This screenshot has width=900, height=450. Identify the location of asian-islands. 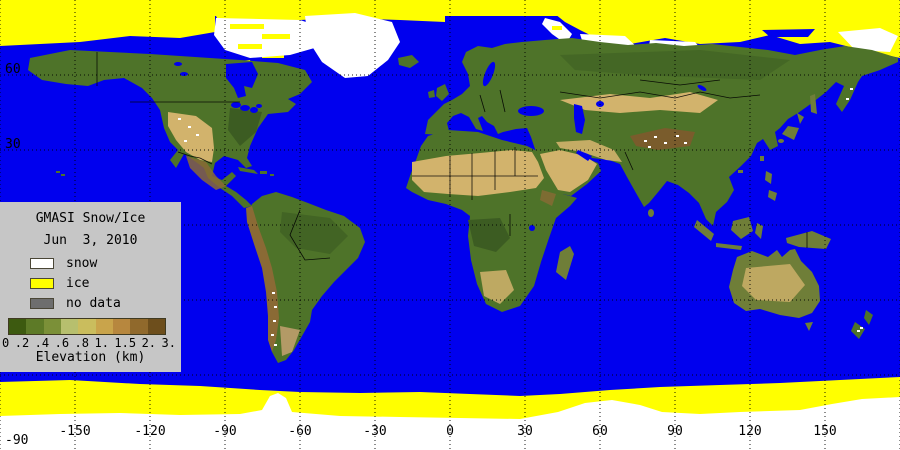
(739, 172).